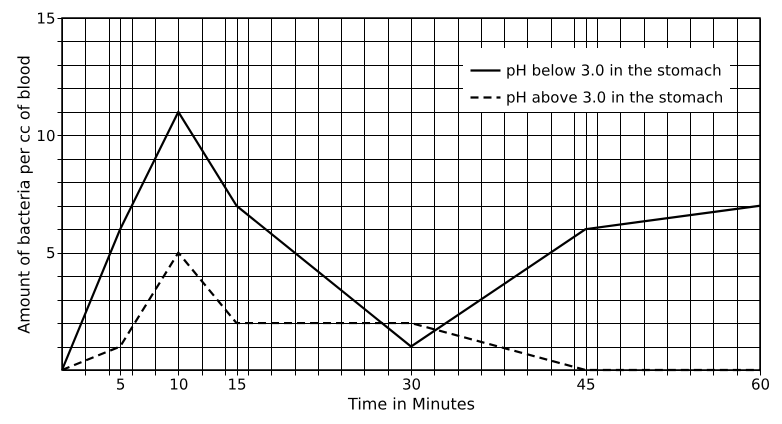 The height and width of the screenshot is (424, 782). What do you see at coordinates (24, 194) in the screenshot?
I see `y-axis-title: Amount of bacteria per cc of blood` at bounding box center [24, 194].